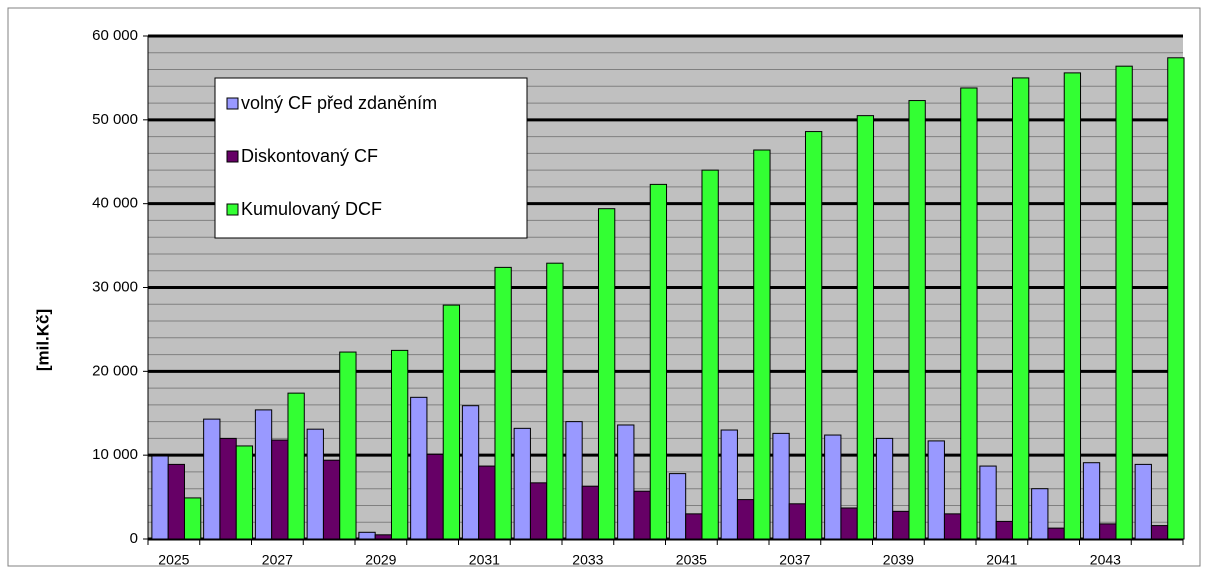 The image size is (1208, 577). What do you see at coordinates (339, 103) in the screenshot?
I see `legend-label: volný CF před zdaněním` at bounding box center [339, 103].